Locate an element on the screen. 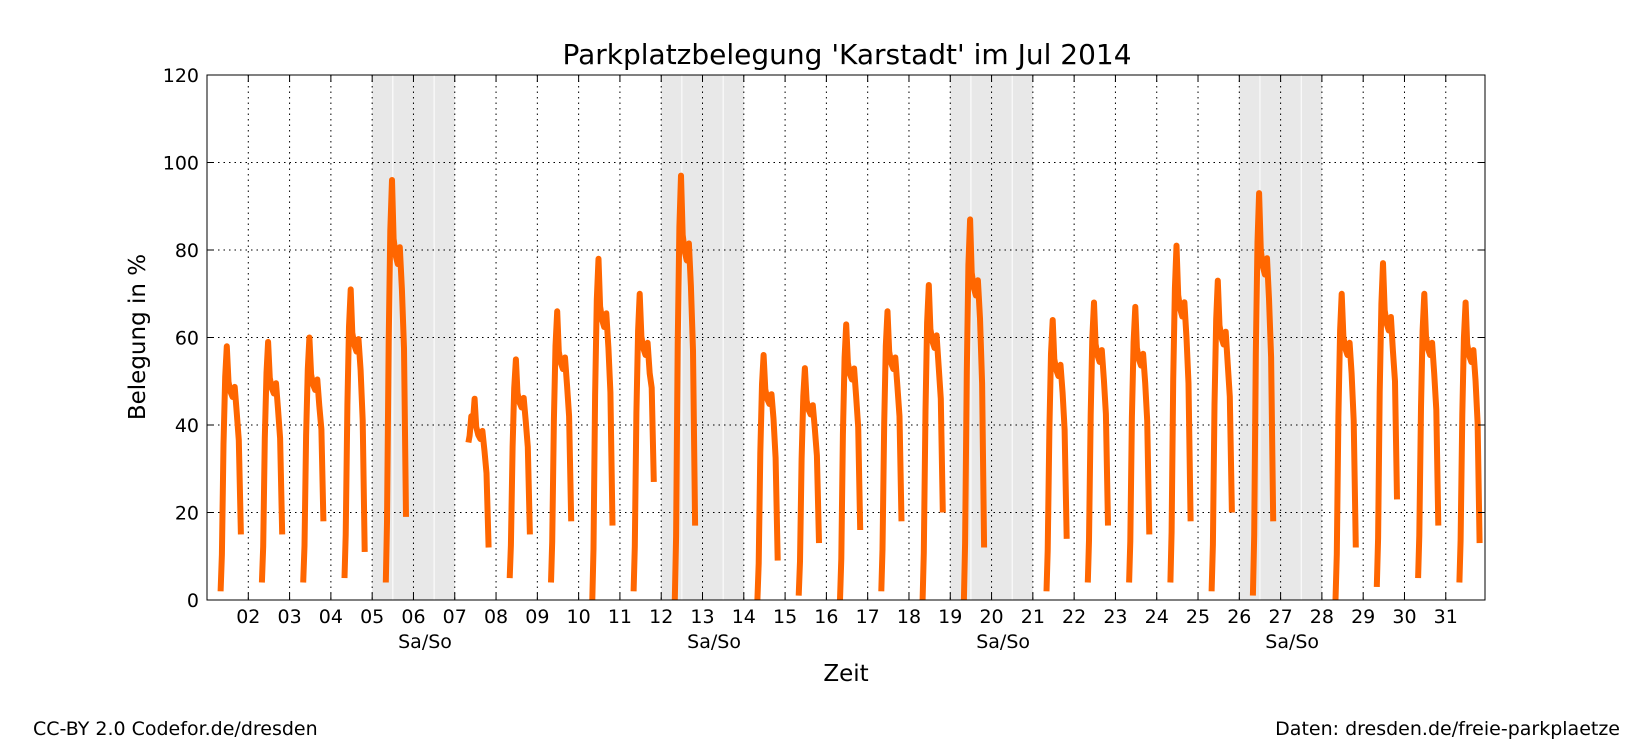  x-tick-label: 03 is located at coordinates (289, 617).